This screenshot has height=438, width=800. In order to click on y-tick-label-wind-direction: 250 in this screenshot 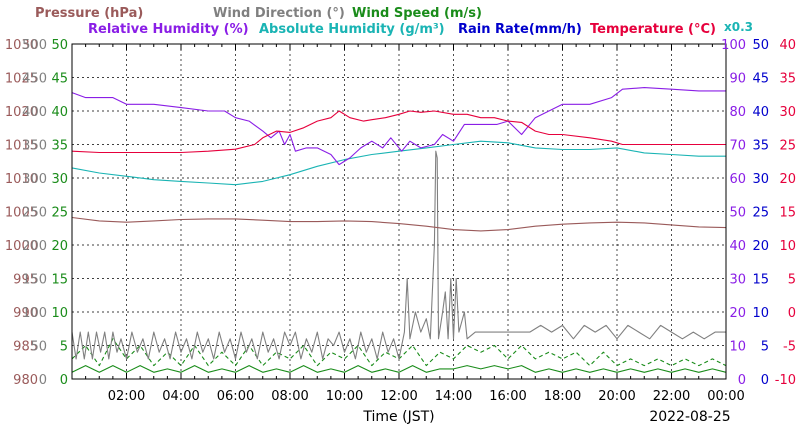, I will do `click(34, 213)`.